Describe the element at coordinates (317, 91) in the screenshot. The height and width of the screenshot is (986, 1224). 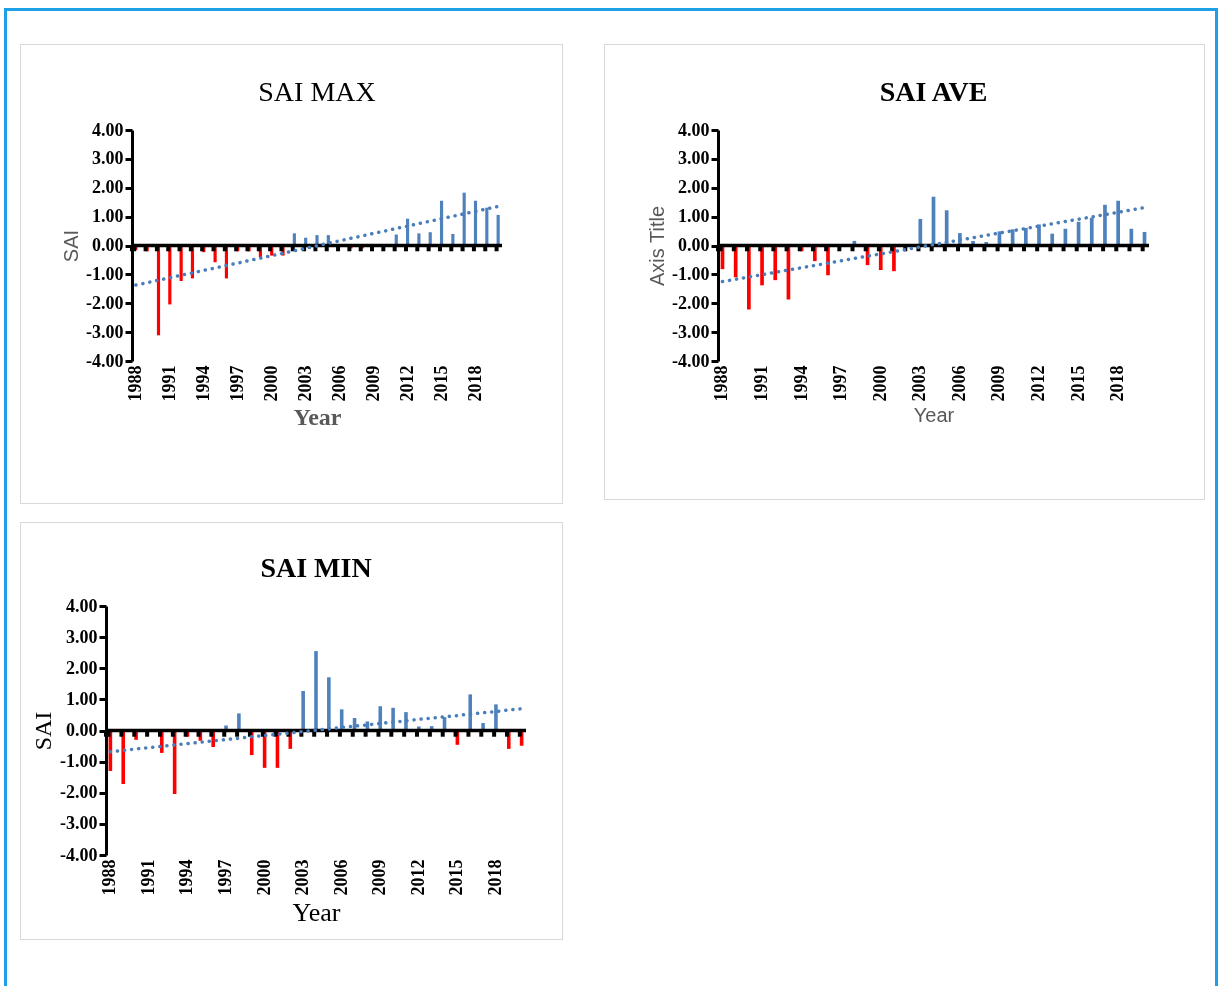
I see `chart-title: SAI MAX` at that location.